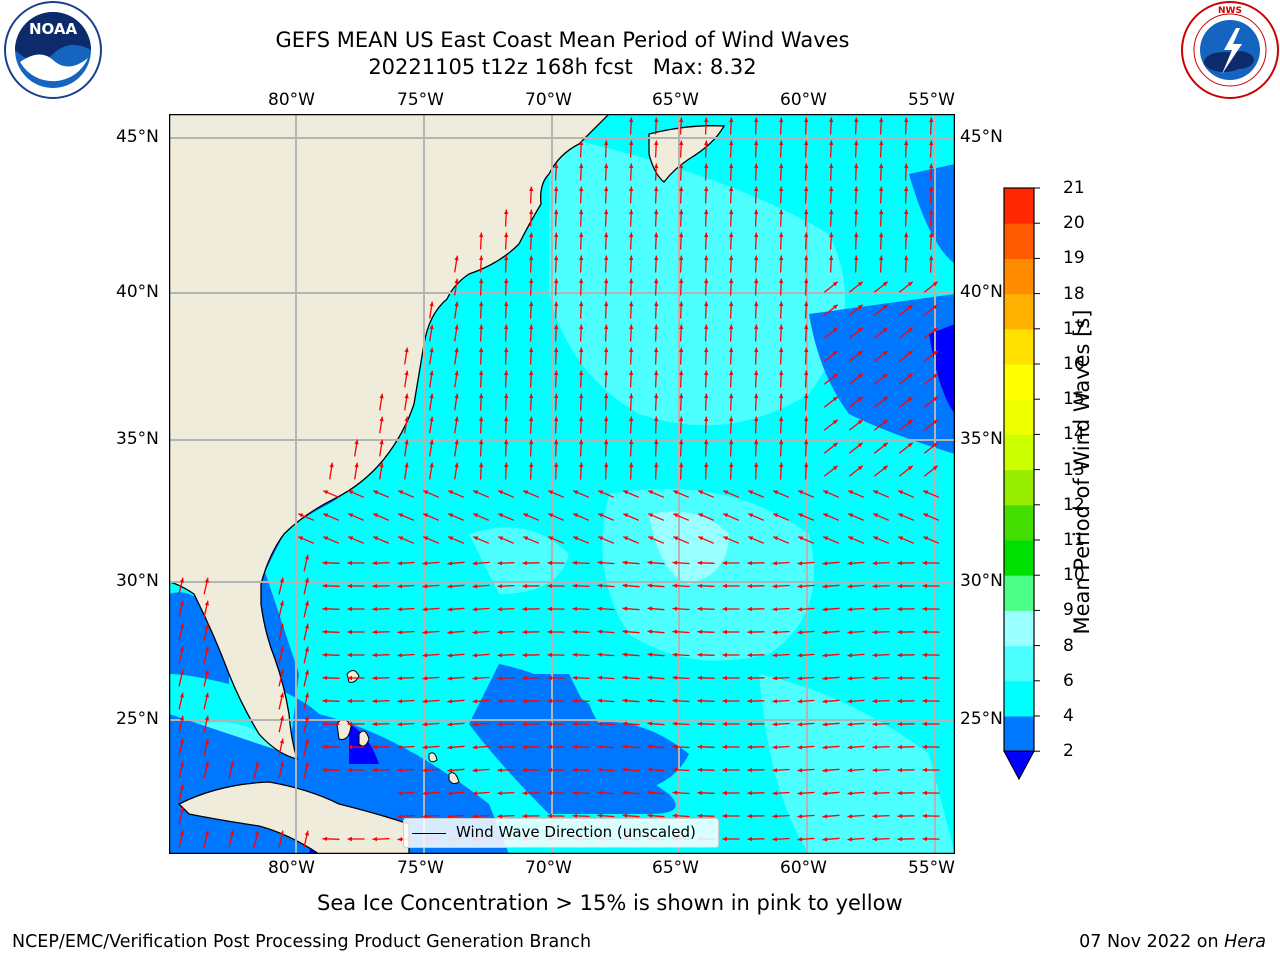 The width and height of the screenshot is (1280, 960). I want to click on lon-label-bottom-80w: 80°W, so click(291, 868).